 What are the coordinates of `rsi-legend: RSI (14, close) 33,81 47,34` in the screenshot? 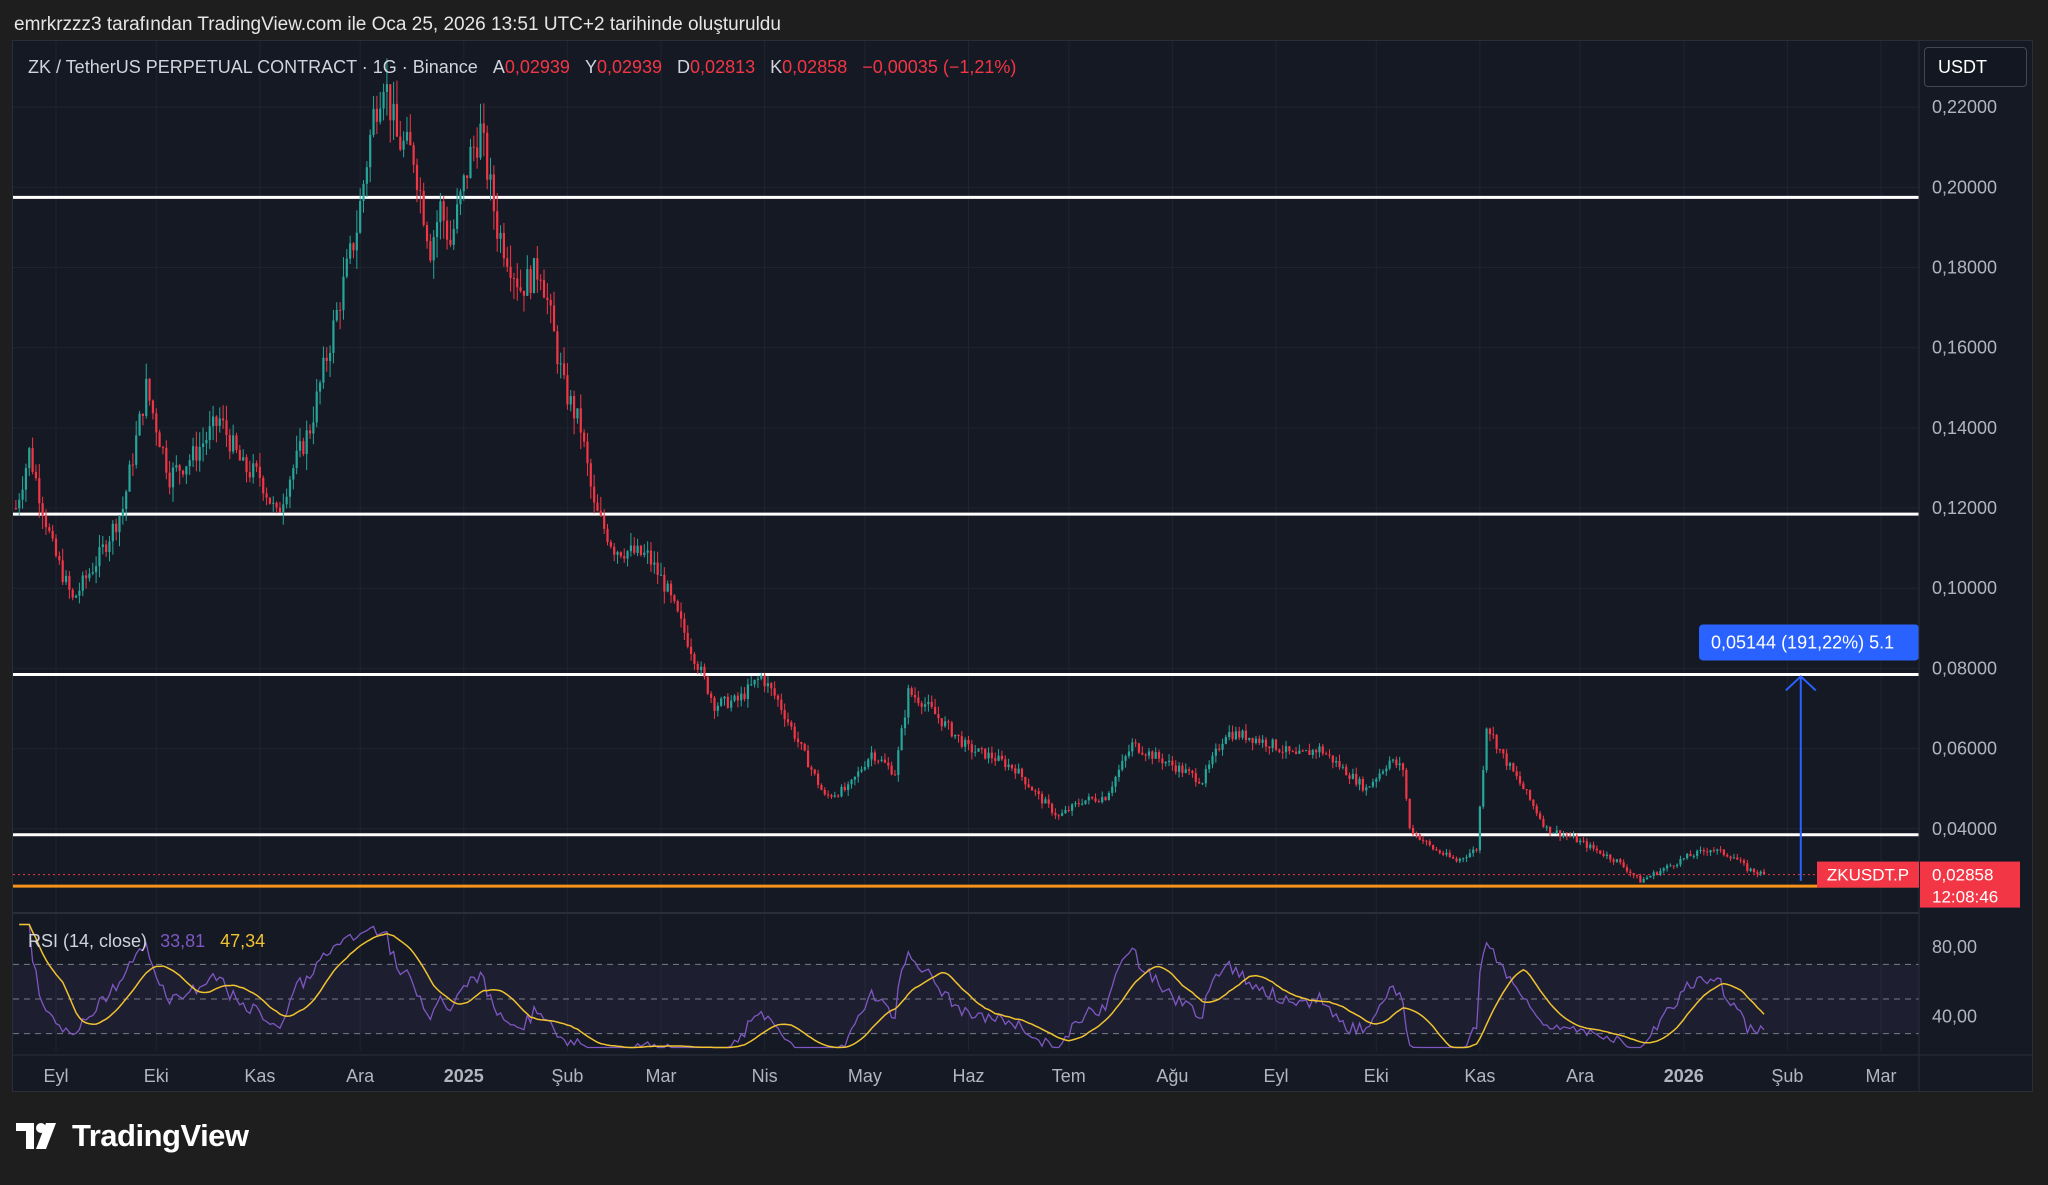 It's located at (146, 941).